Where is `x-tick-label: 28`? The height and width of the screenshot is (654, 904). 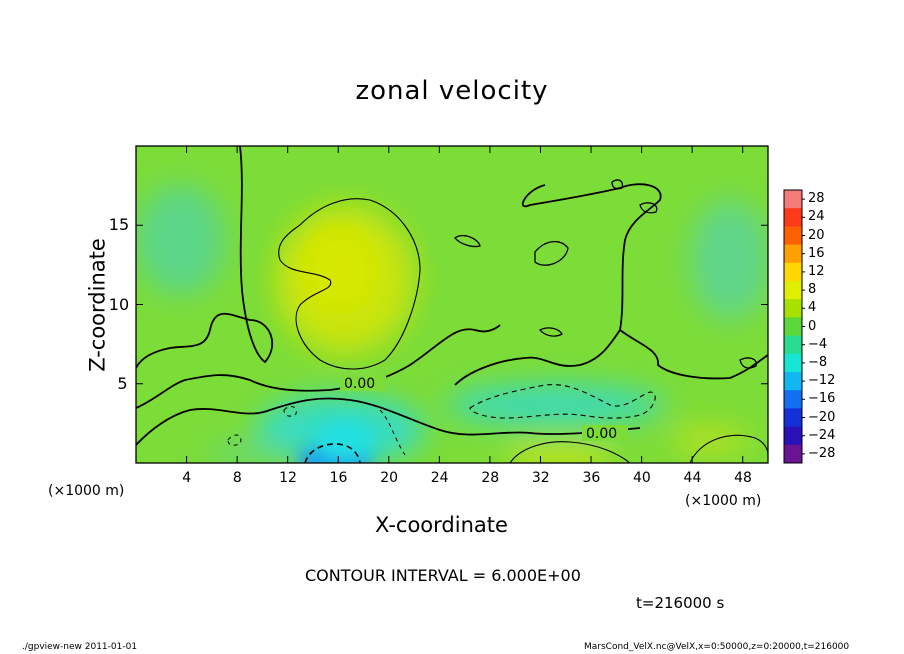 x-tick-label: 28 is located at coordinates (490, 478).